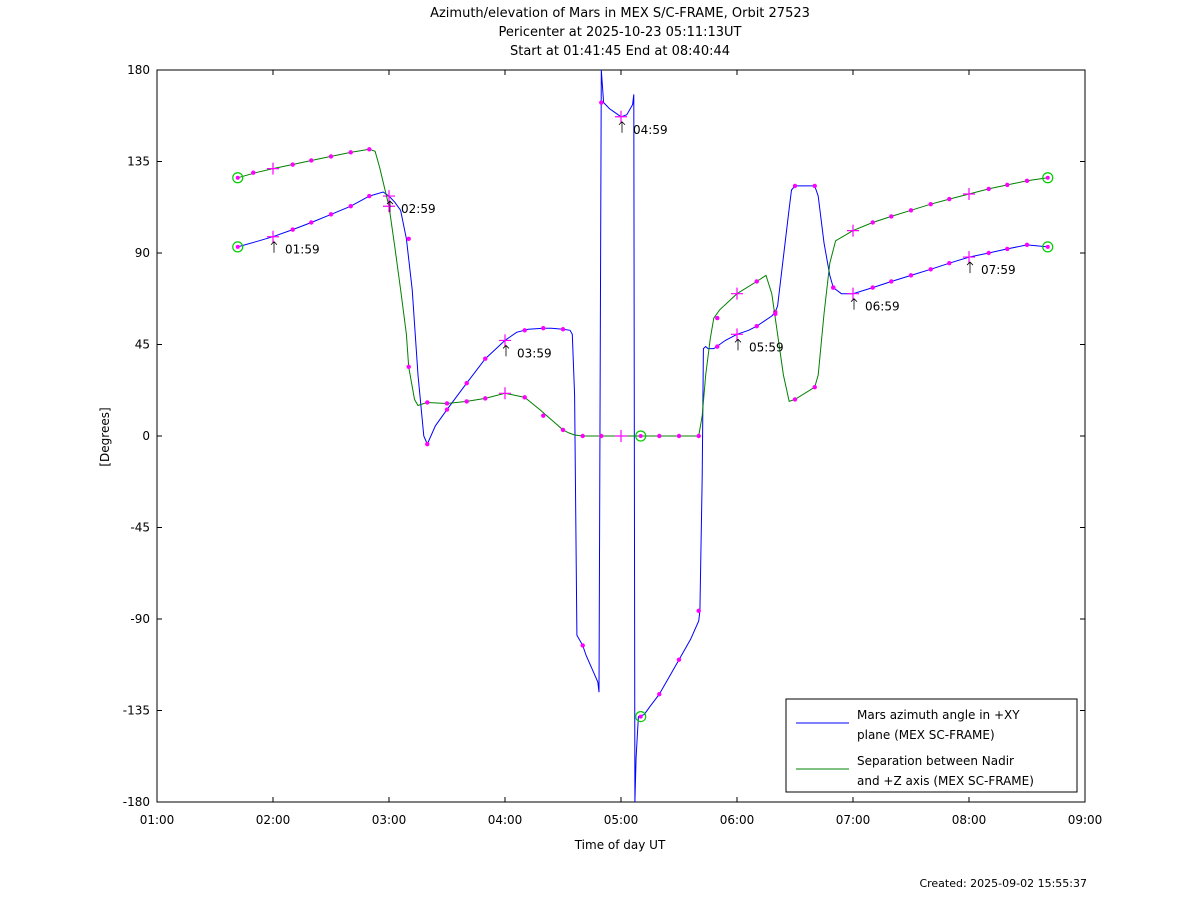  Describe the element at coordinates (935, 761) in the screenshot. I see `legend-label-separation: Separation between Nadir` at that location.